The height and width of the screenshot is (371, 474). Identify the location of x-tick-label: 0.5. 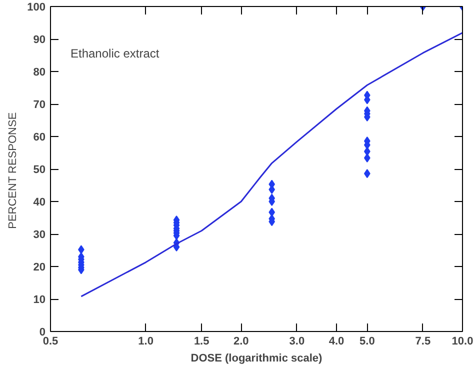
(50, 342).